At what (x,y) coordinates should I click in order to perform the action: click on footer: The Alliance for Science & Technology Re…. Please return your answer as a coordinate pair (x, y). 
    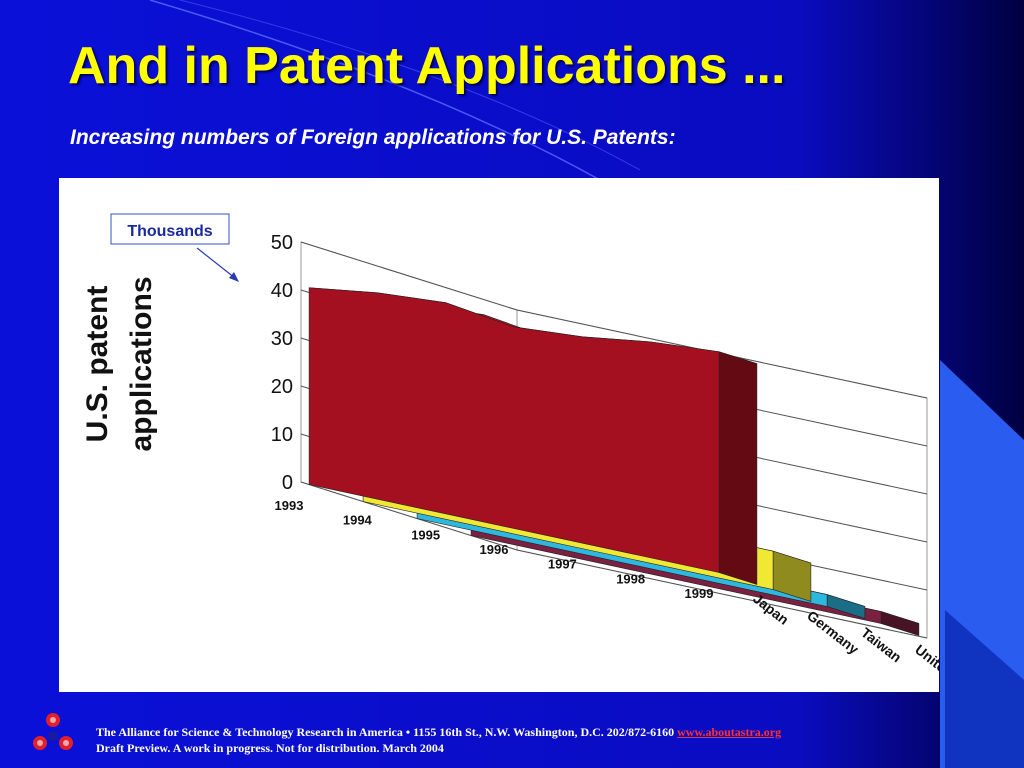
    Looking at the image, I should click on (438, 740).